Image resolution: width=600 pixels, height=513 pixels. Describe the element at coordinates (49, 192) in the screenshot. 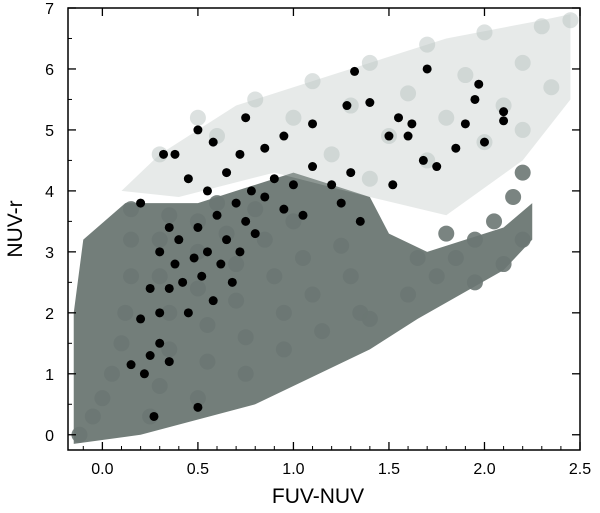

I see `y-tick-label: 4` at that location.